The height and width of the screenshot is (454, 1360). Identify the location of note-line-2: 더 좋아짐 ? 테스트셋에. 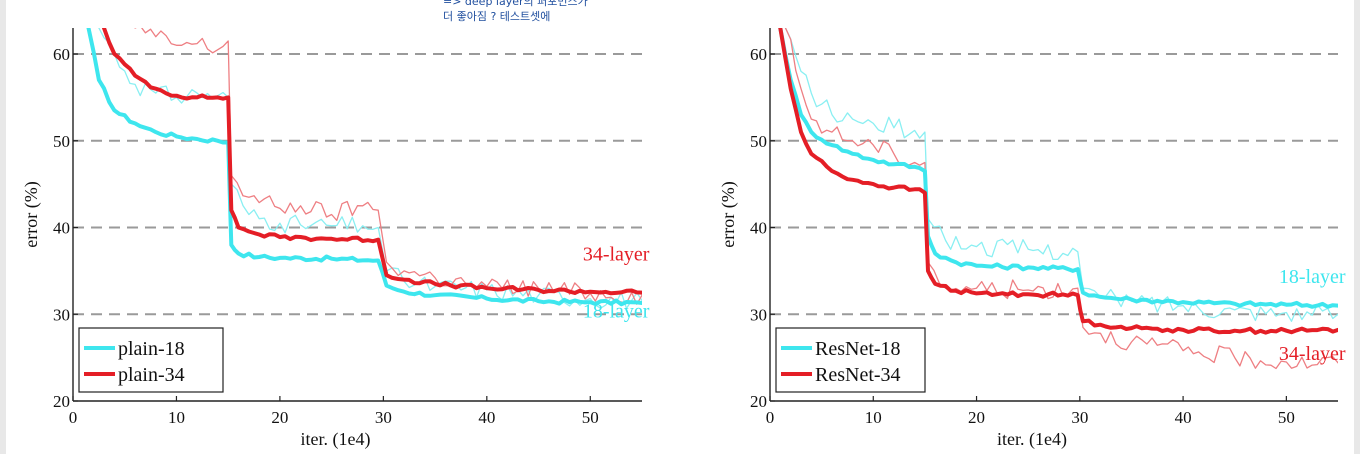
(497, 16).